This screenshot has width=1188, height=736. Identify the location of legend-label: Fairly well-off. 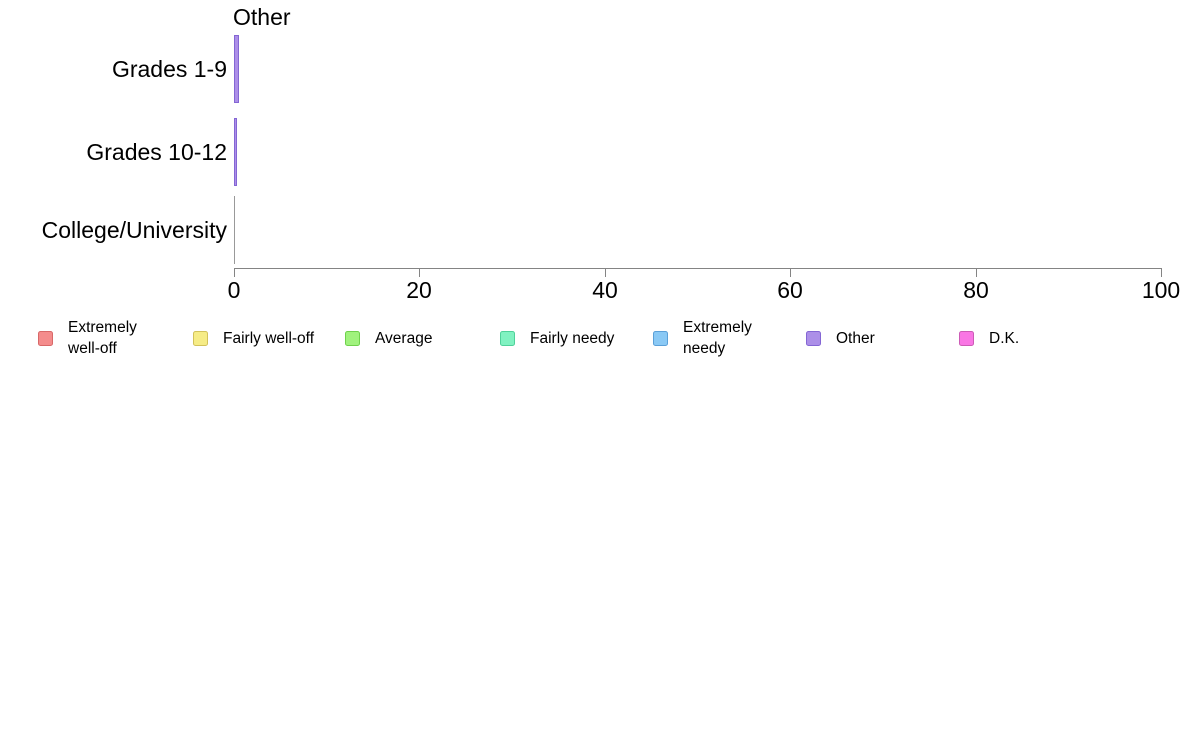
(269, 338).